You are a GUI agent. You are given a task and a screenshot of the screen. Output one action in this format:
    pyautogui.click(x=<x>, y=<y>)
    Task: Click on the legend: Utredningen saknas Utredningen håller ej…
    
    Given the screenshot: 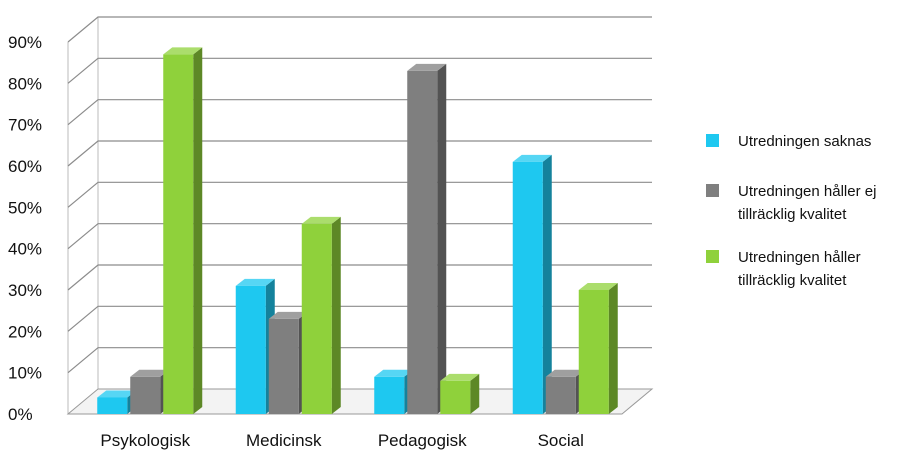 What is the action you would take?
    pyautogui.click(x=804, y=224)
    